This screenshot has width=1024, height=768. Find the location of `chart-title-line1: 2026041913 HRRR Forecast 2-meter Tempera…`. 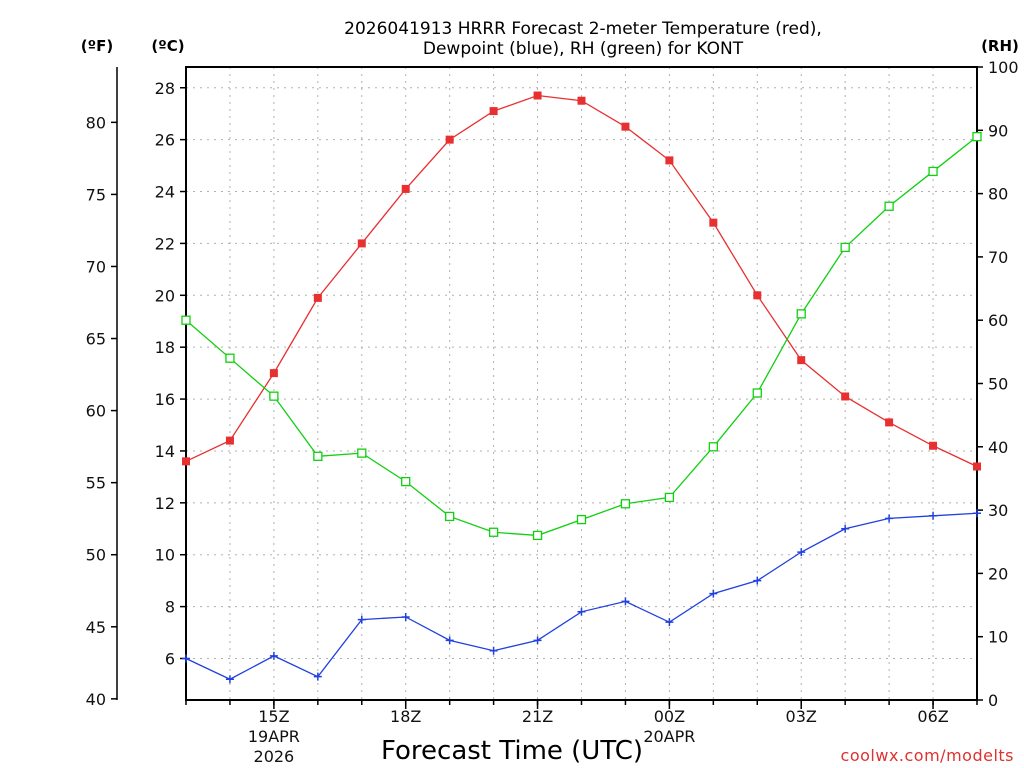

chart-title-line1: 2026041913 HRRR Forecast 2-meter Tempera… is located at coordinates (583, 29).